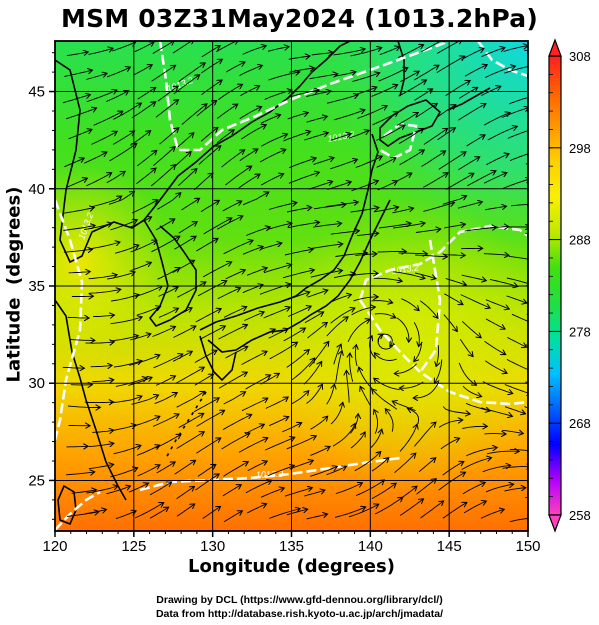  What do you see at coordinates (370, 546) in the screenshot?
I see `x-tick-label: 140` at bounding box center [370, 546].